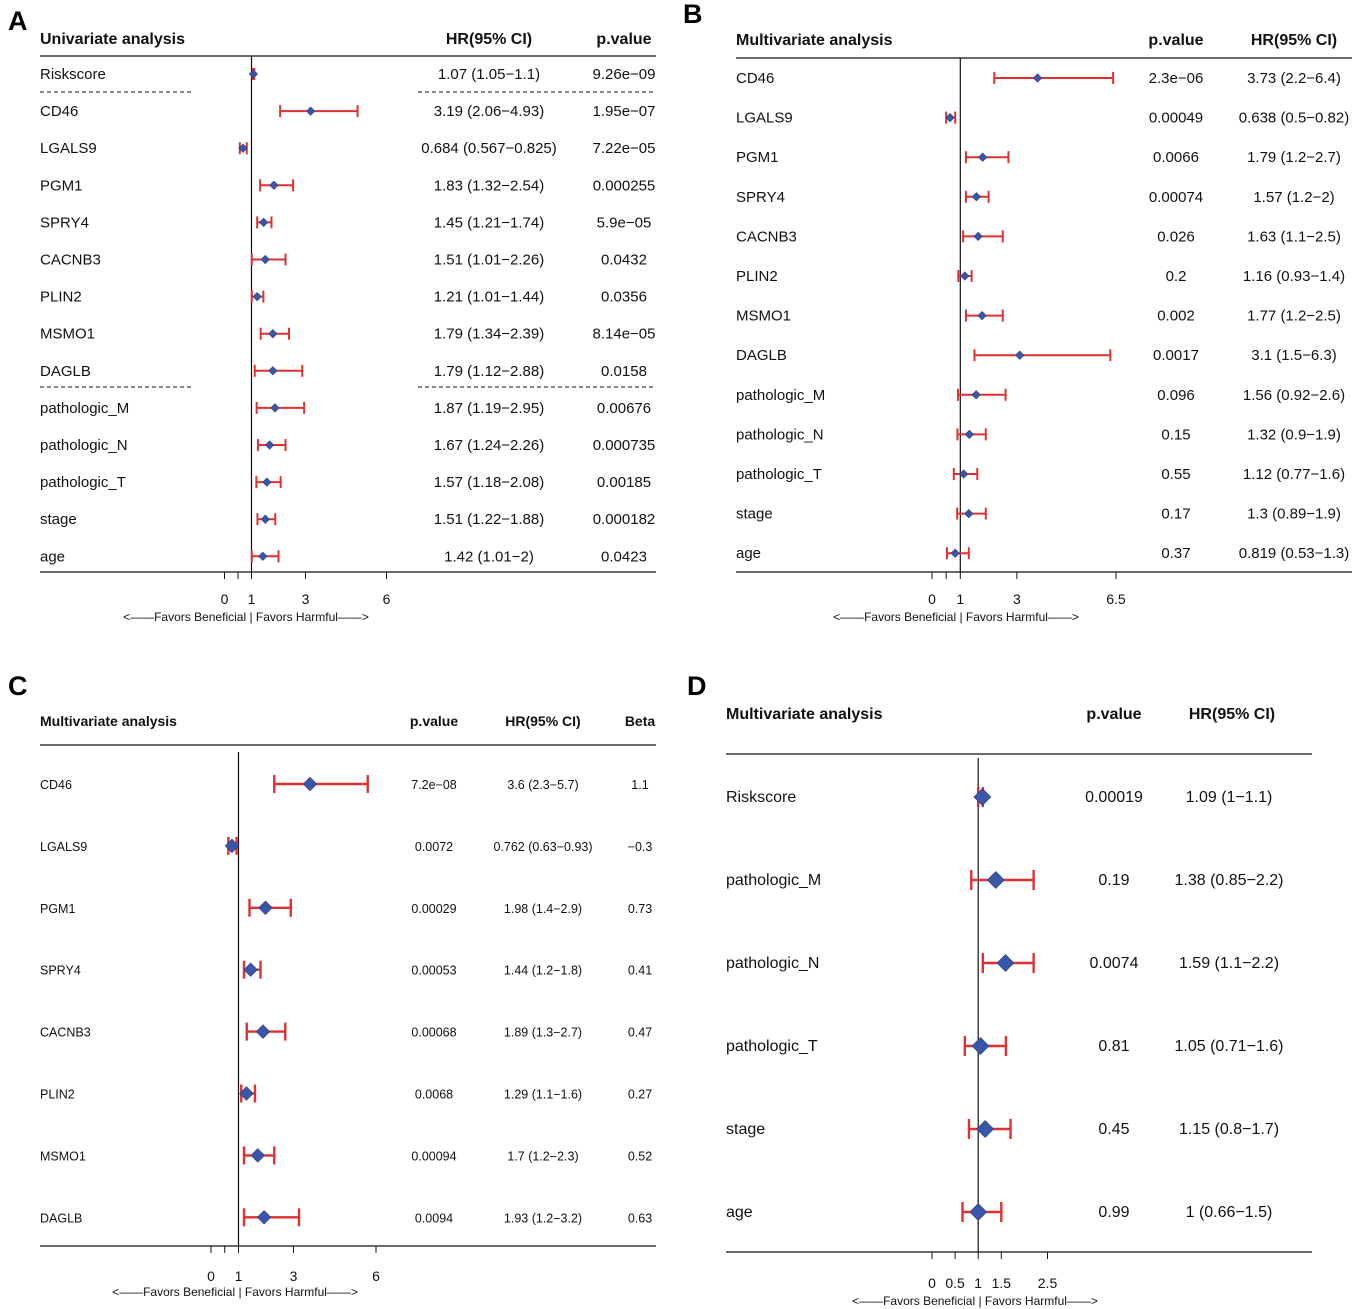 Image resolution: width=1352 pixels, height=1309 pixels. Describe the element at coordinates (346, 1093) in the screenshot. I see `forest-row: PLIN2 0.0068 1.29 (1.1−1.6) 0.27` at that location.